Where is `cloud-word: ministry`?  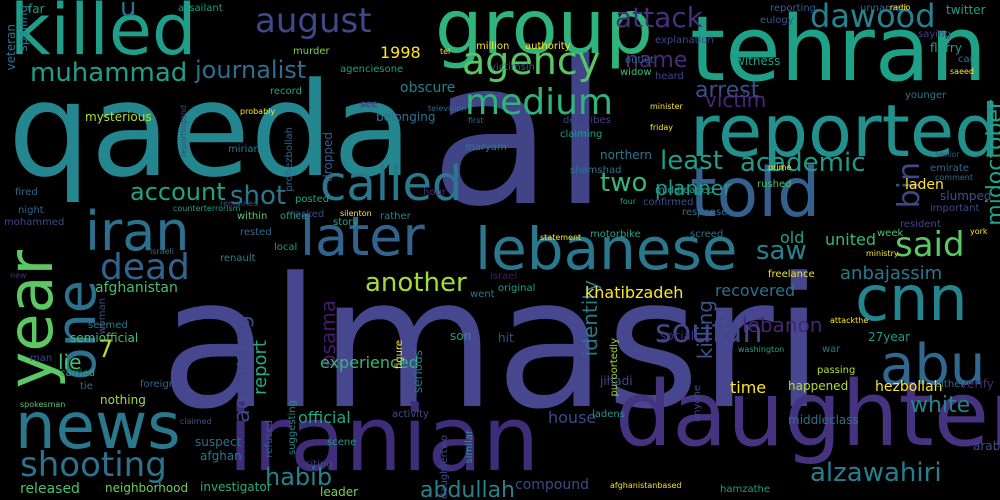 cloud-word: ministry is located at coordinates (882, 253).